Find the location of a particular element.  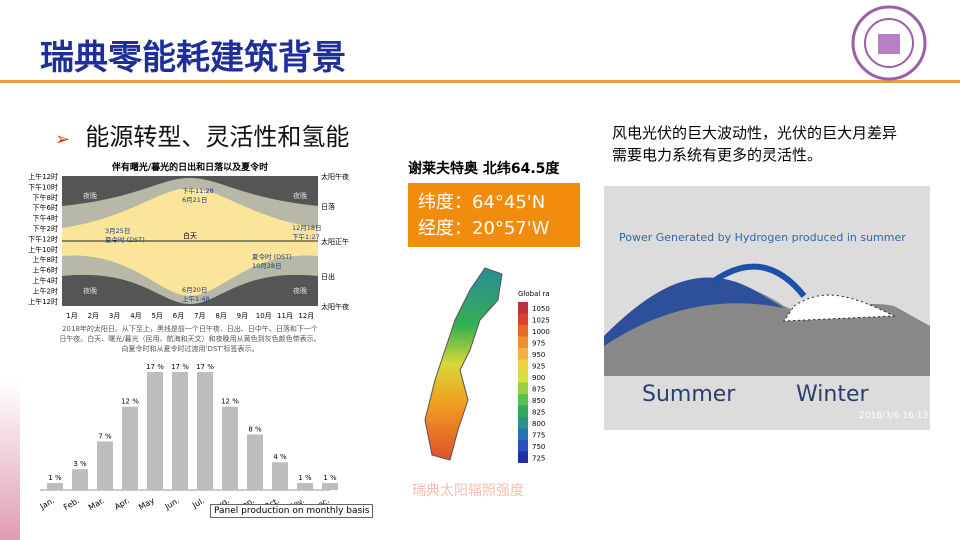

annotation: 6月20日 is located at coordinates (194, 290).